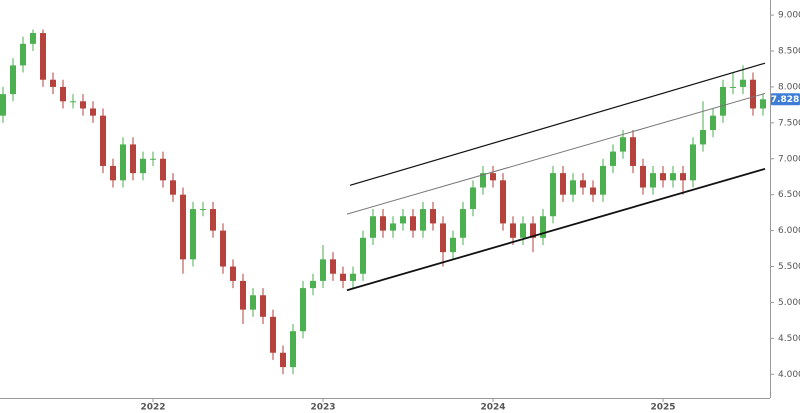  What do you see at coordinates (789, 123) in the screenshot?
I see `y-tick-label: 7.500` at bounding box center [789, 123].